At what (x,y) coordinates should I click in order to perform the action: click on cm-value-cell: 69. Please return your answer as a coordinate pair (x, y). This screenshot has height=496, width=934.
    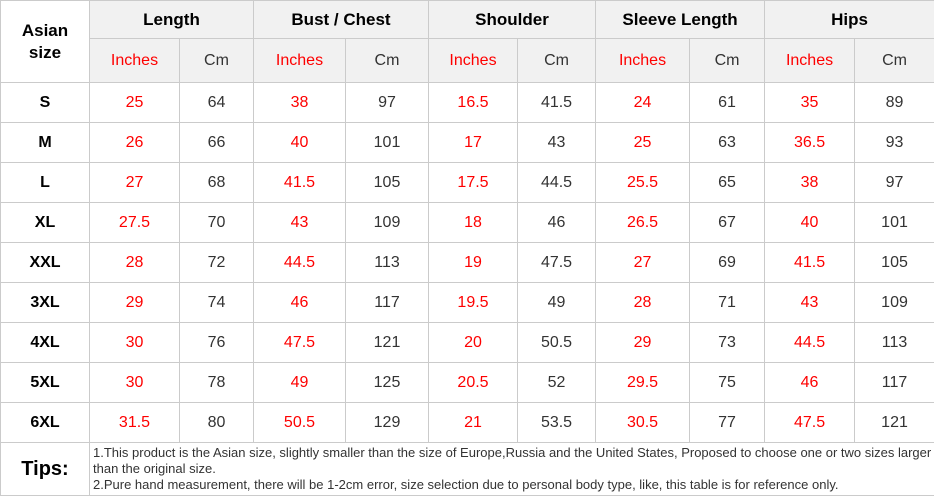
    Looking at the image, I should click on (727, 263).